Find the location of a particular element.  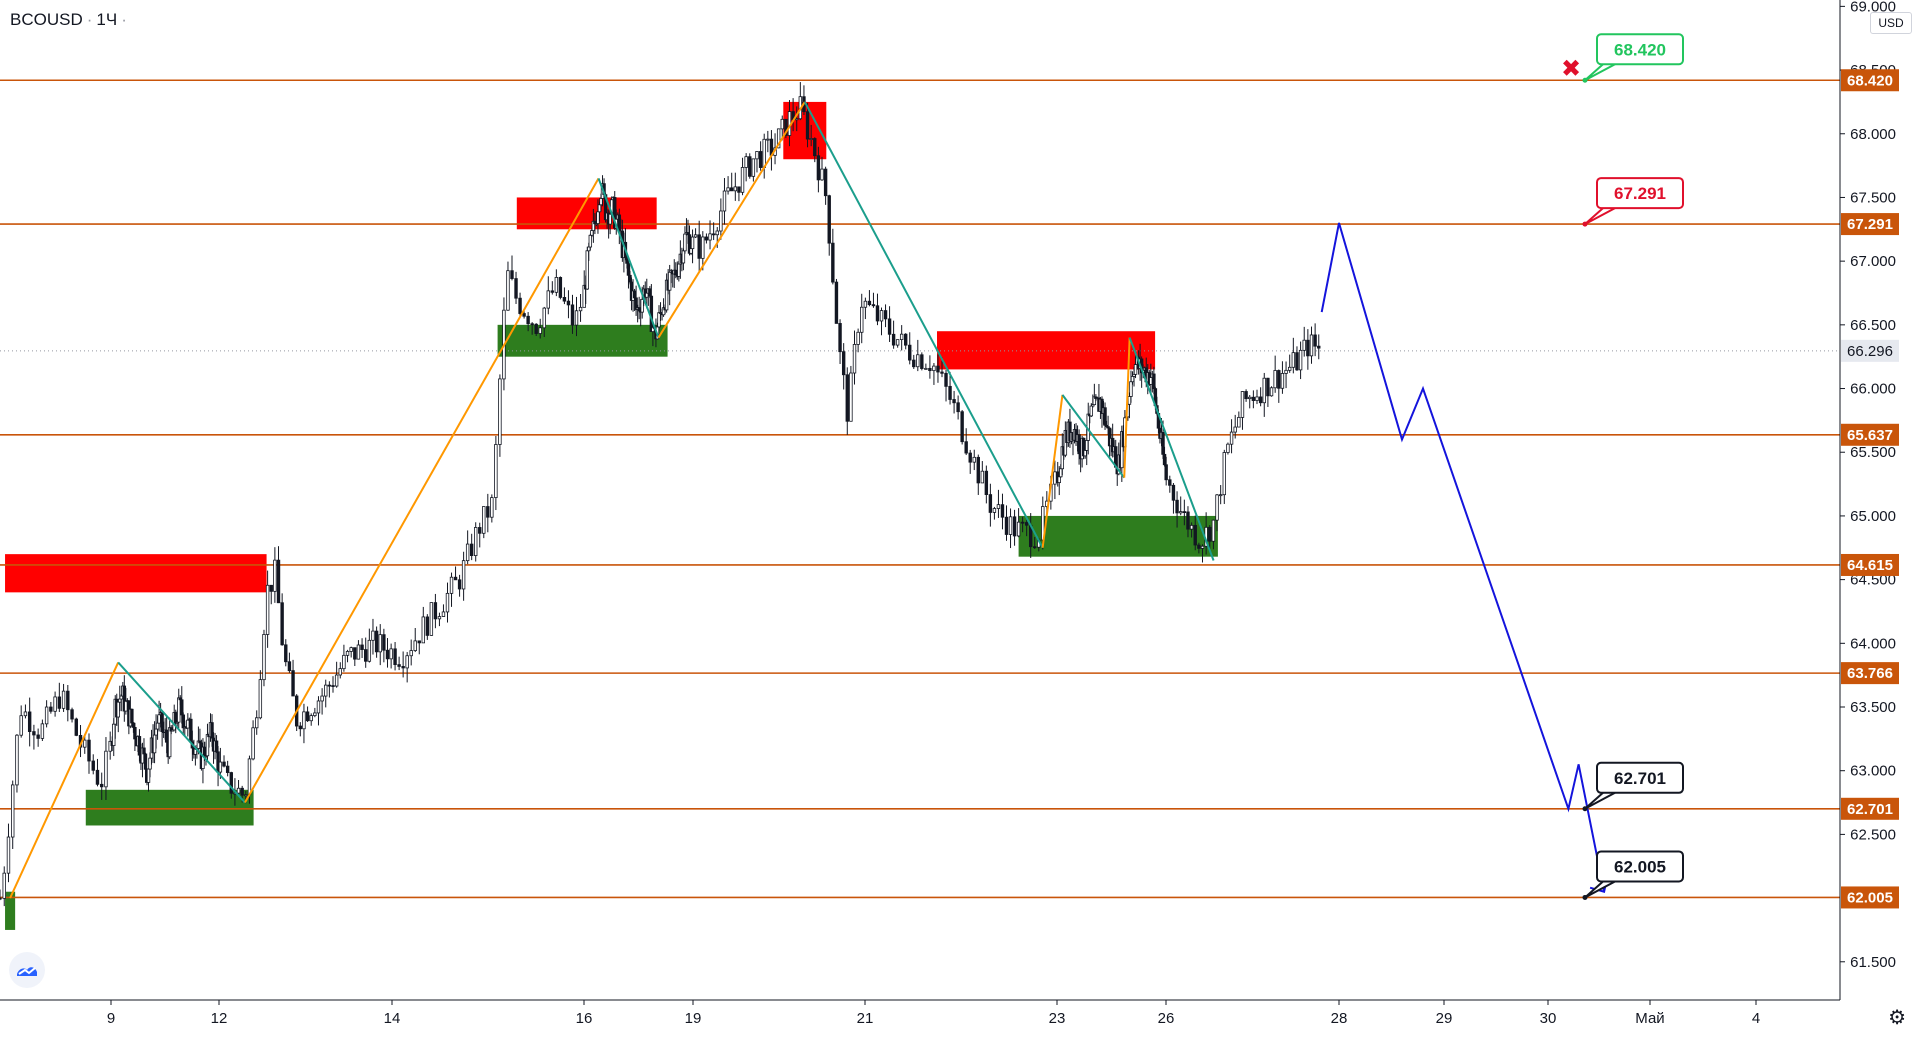

target-label: 62.701 is located at coordinates (1640, 778).